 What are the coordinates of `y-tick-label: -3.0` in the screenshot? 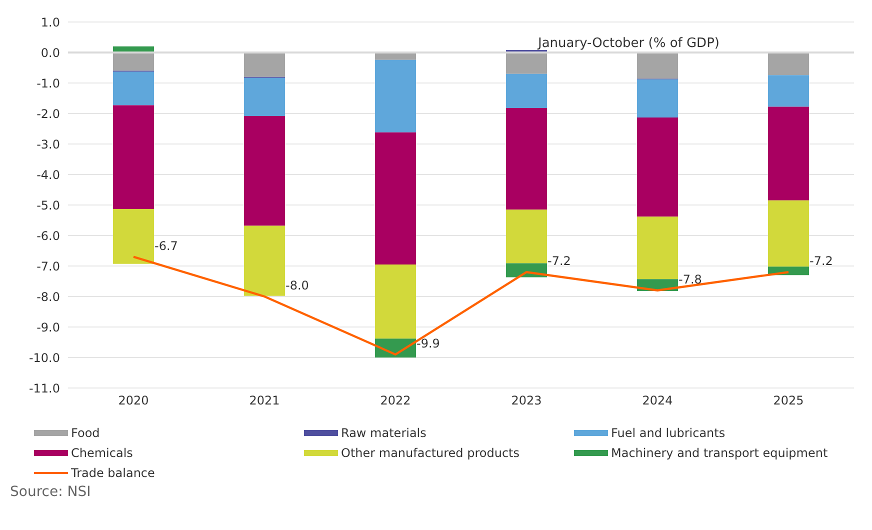 It's located at (48, 144).